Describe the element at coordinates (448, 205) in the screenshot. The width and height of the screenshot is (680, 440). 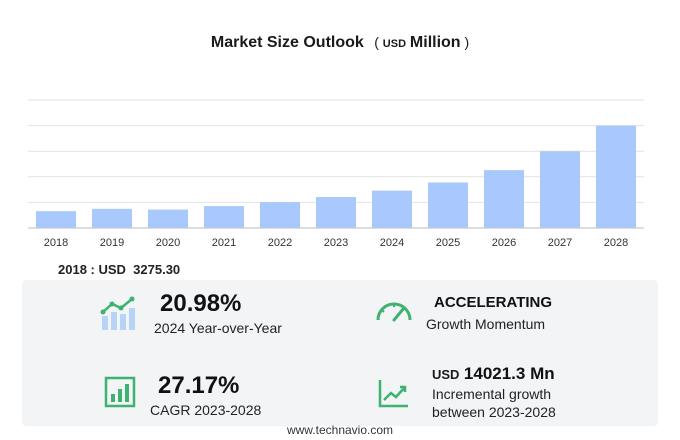
I see `bar-2025` at that location.